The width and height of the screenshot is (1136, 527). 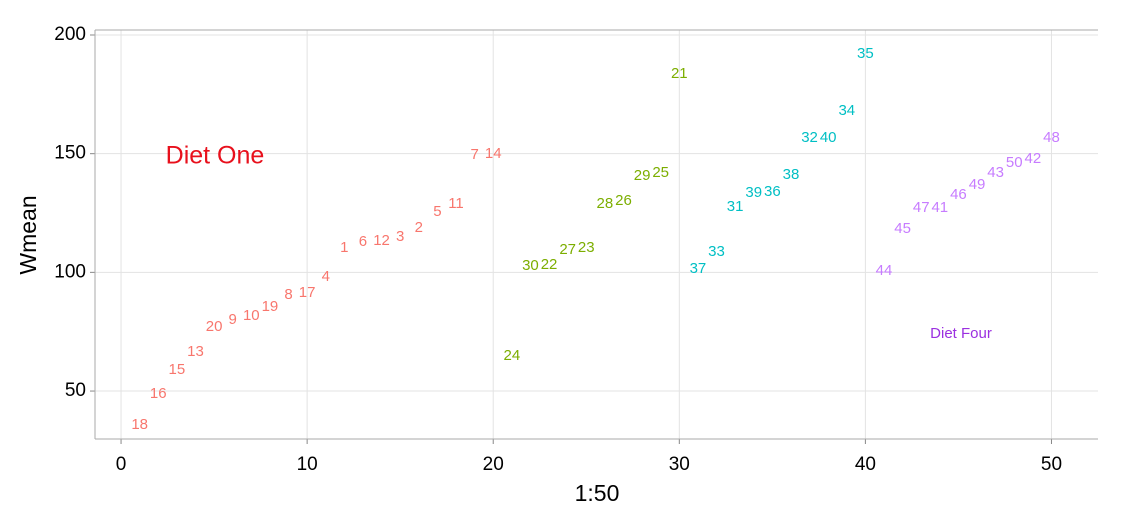 What do you see at coordinates (381, 240) in the screenshot?
I see `point-label: 12` at bounding box center [381, 240].